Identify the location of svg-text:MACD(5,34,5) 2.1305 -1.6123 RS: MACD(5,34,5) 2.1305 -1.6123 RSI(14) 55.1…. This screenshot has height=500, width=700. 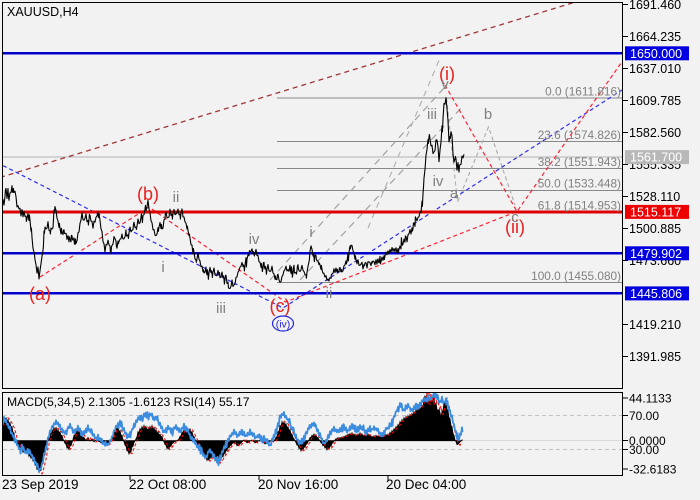
(128, 402).